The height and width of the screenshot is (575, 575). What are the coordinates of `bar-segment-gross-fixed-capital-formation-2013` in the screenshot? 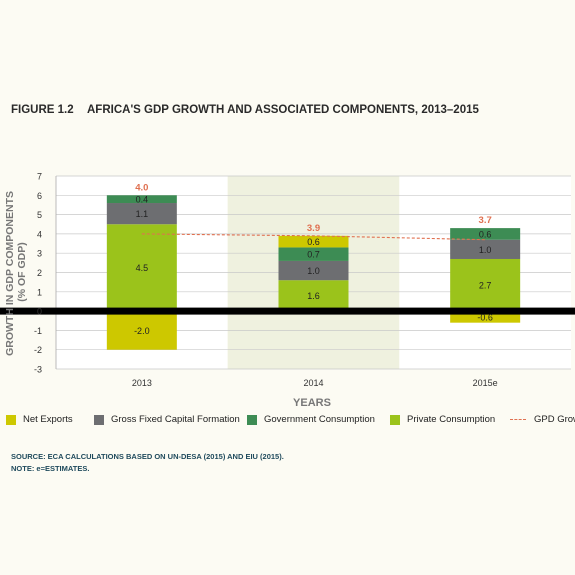 It's located at (141, 214).